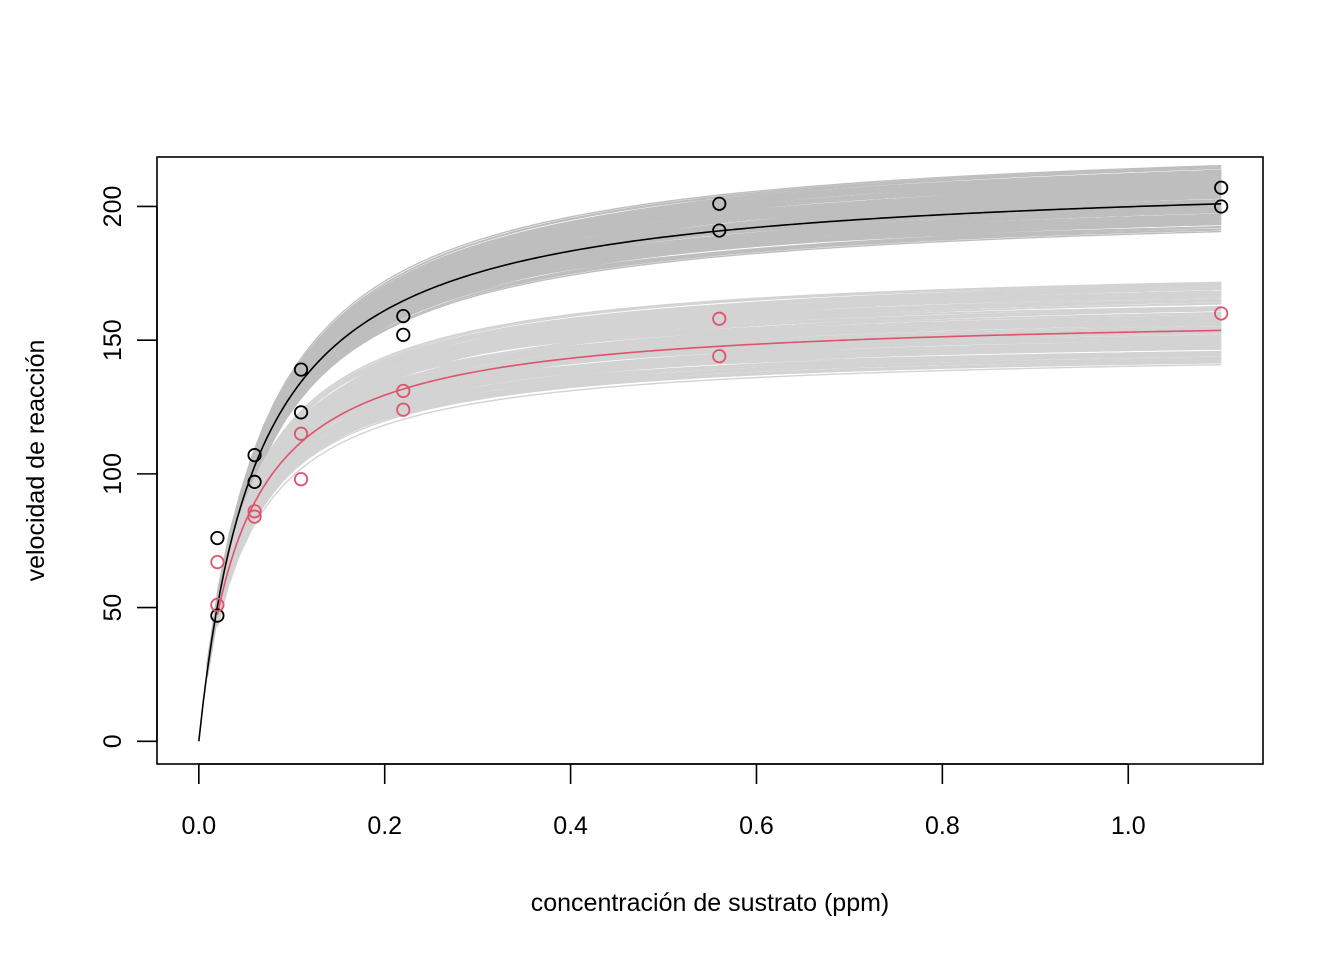  What do you see at coordinates (36, 461) in the screenshot?
I see `y-axis-title: velocidad de reacción` at bounding box center [36, 461].